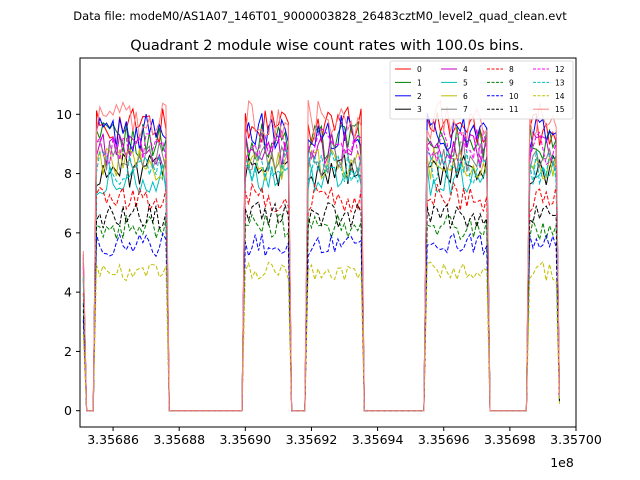 The width and height of the screenshot is (640, 480). I want to click on legend-label-7: 7, so click(465, 109).